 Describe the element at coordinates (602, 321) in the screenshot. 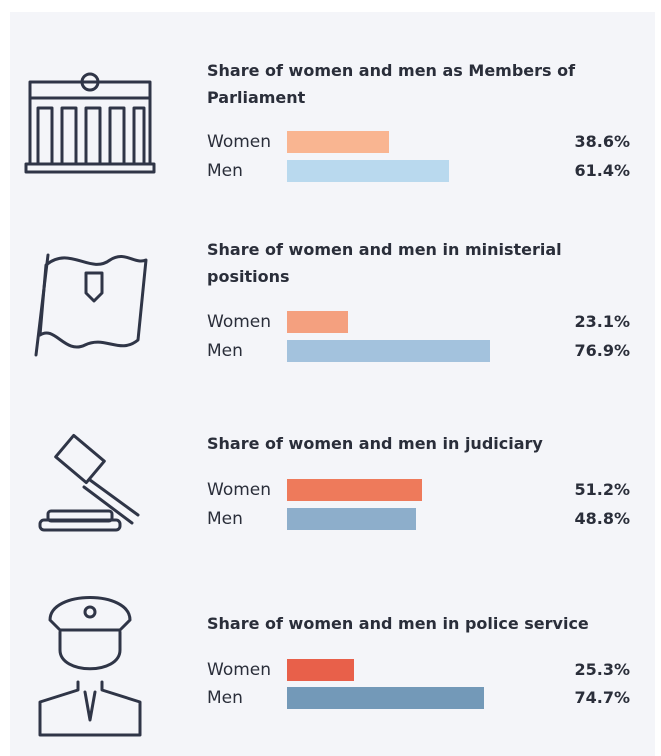

I see `value-label: 23.1%` at that location.